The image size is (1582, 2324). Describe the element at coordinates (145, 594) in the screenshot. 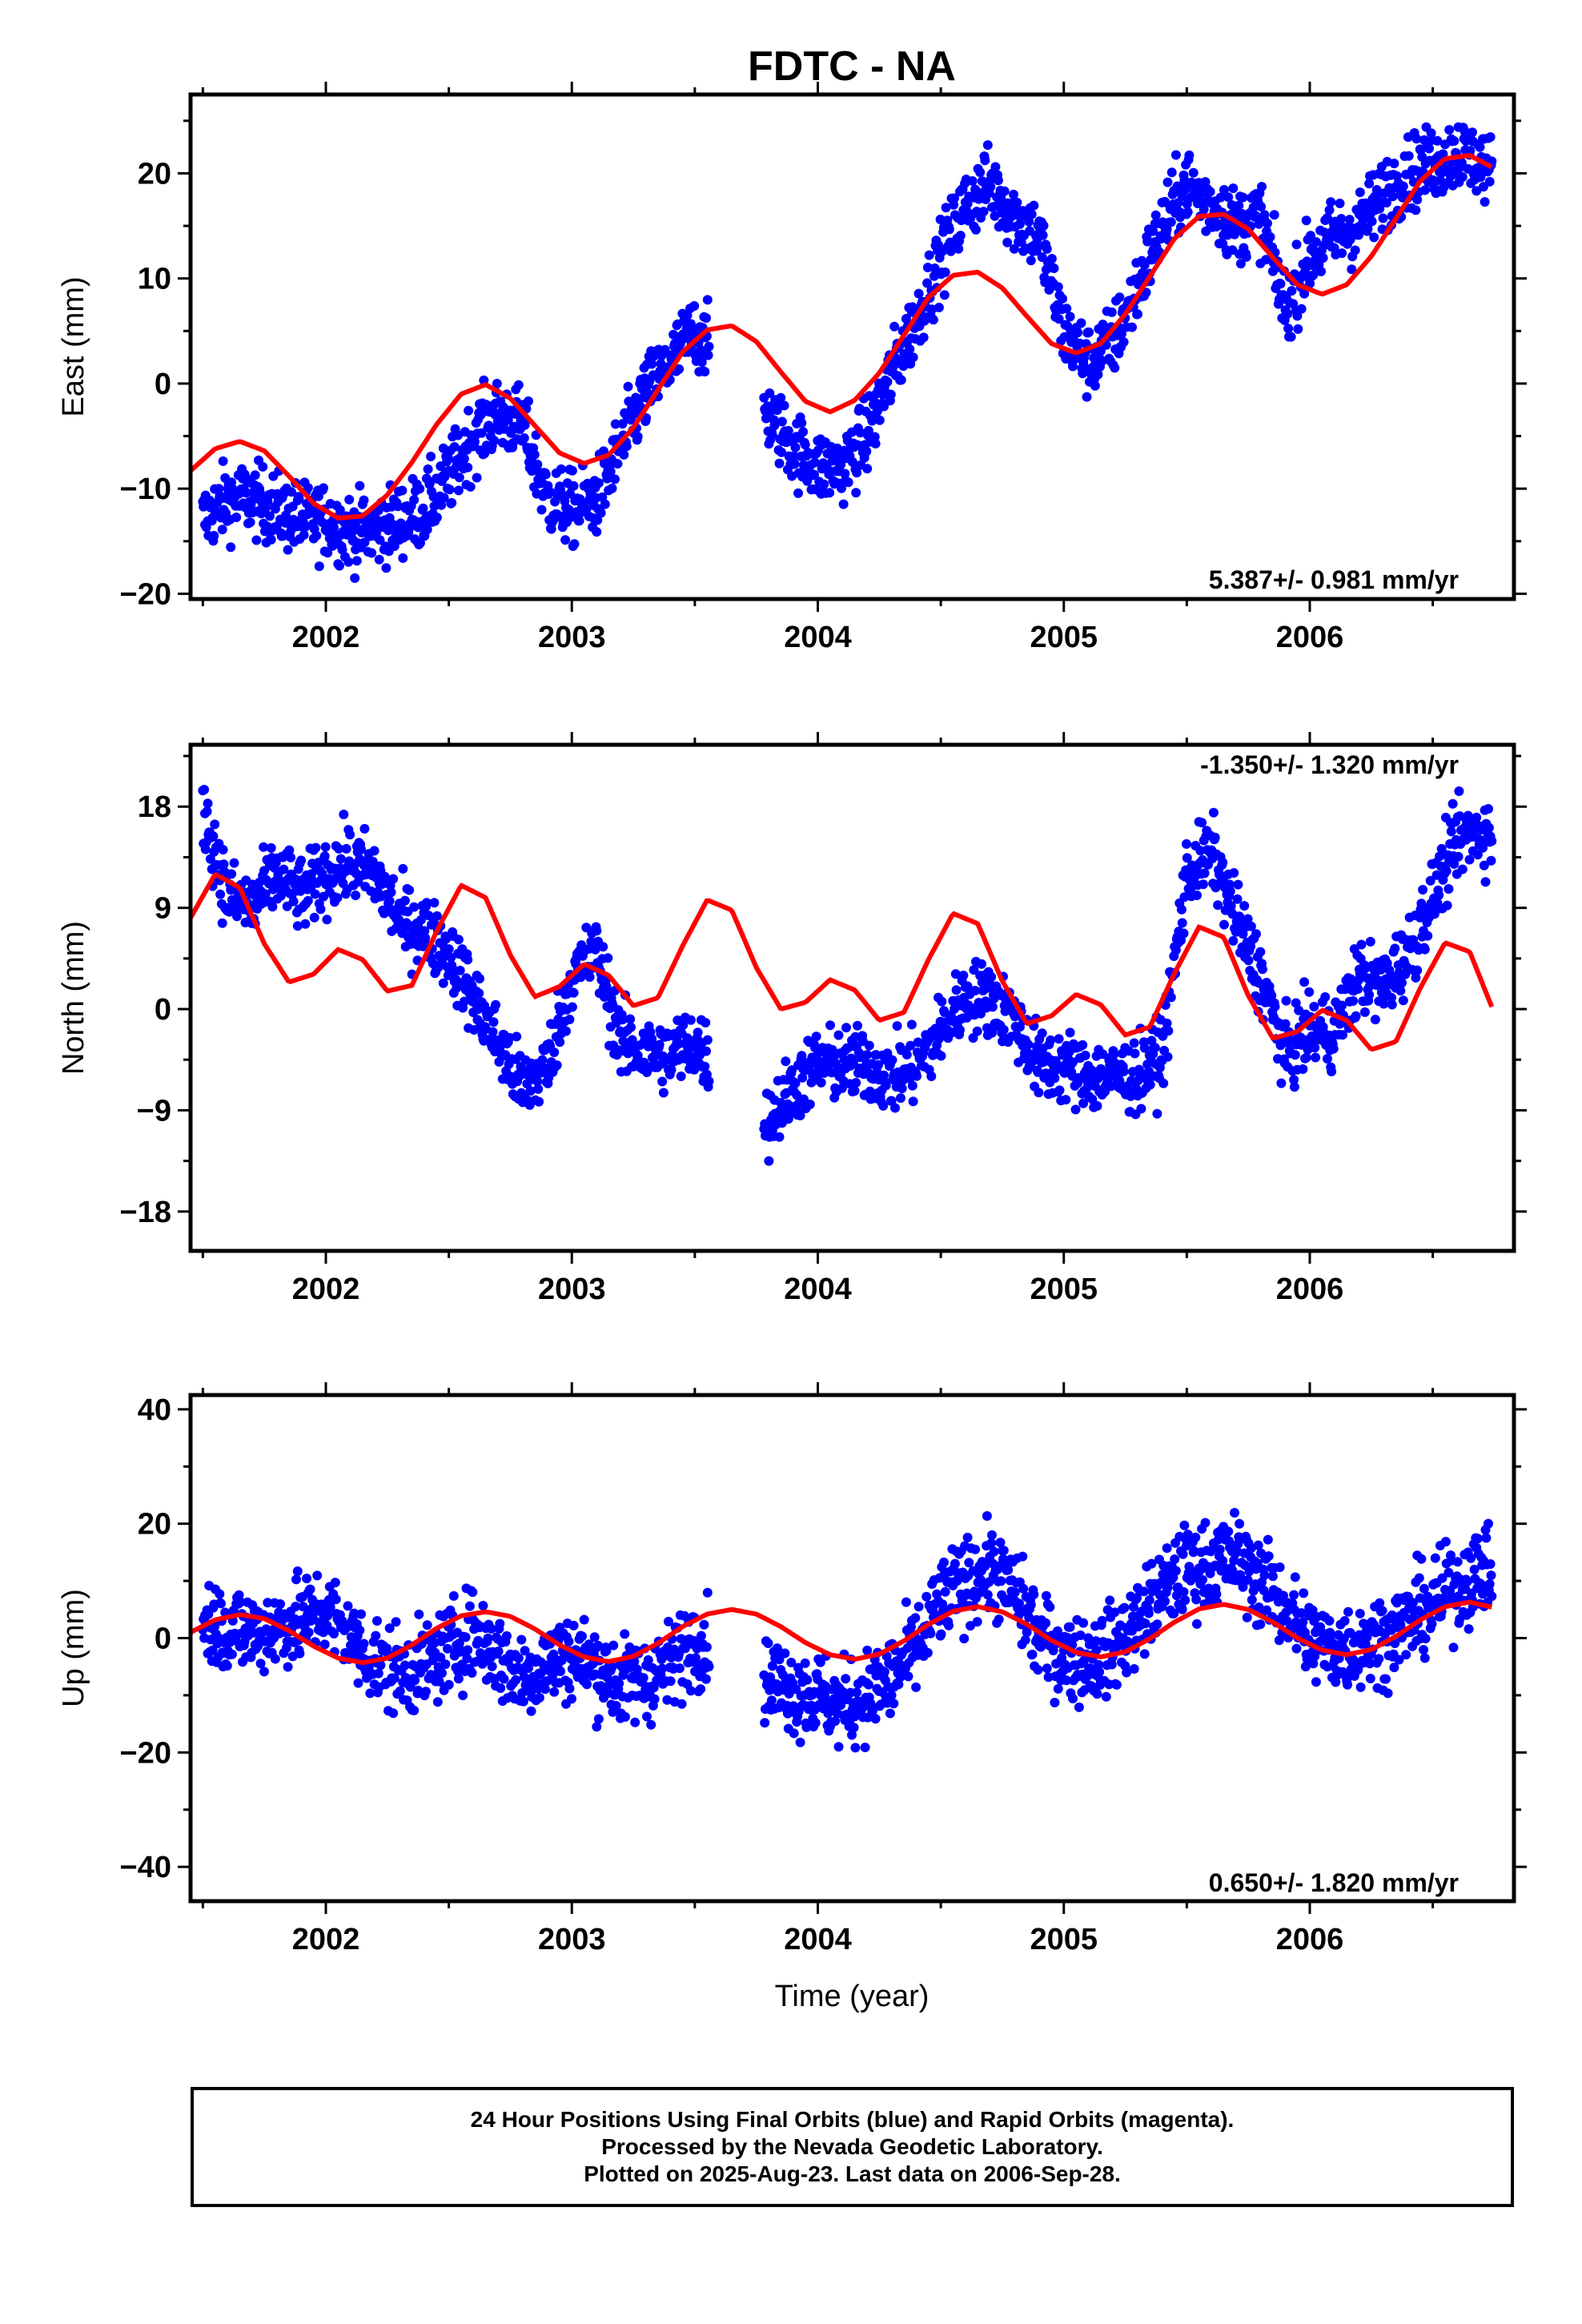

I see `y-tick-label: −20` at that location.